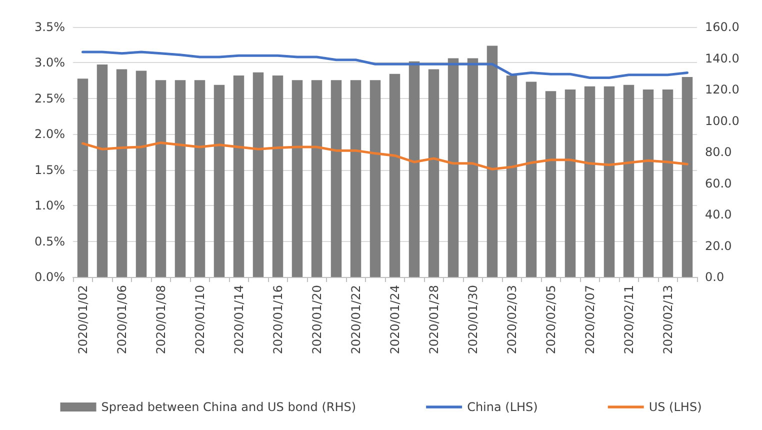 The height and width of the screenshot is (430, 762). Describe the element at coordinates (317, 319) in the screenshot. I see `x-tick-label: 2020/01/20` at that location.